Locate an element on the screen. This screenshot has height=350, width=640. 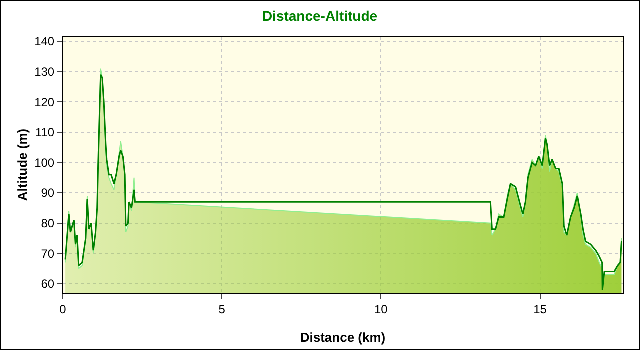
y-tick-label: 80 is located at coordinates (48, 223).